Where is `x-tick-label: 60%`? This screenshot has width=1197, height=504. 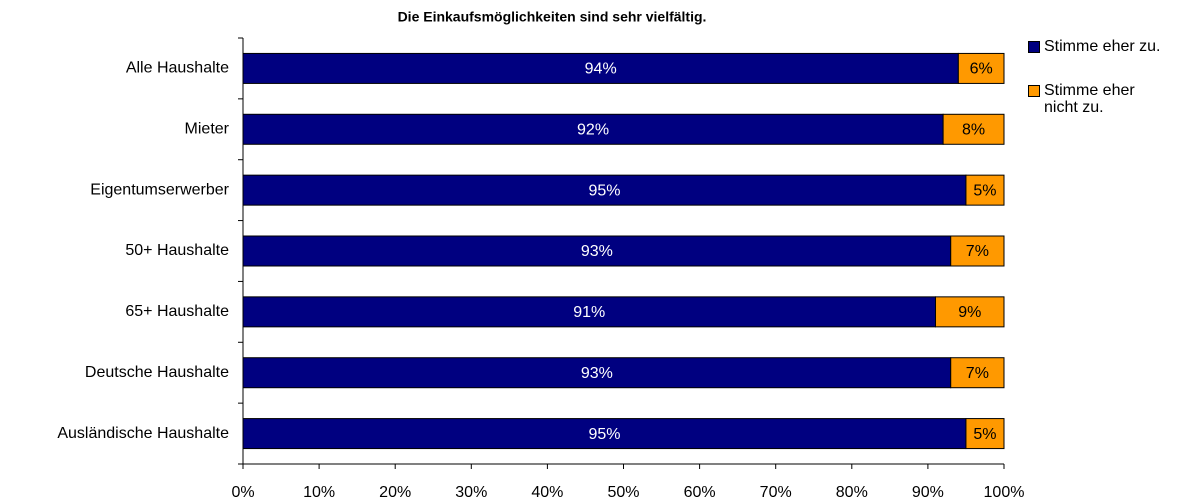
x-tick-label: 60% is located at coordinates (700, 492).